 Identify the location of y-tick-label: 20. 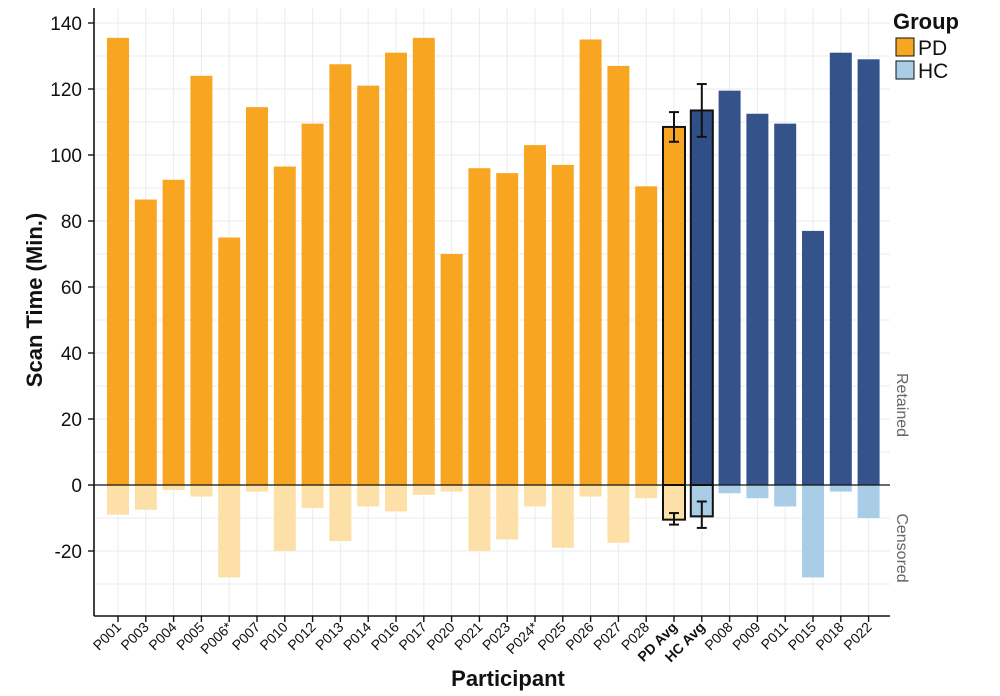
(71, 420).